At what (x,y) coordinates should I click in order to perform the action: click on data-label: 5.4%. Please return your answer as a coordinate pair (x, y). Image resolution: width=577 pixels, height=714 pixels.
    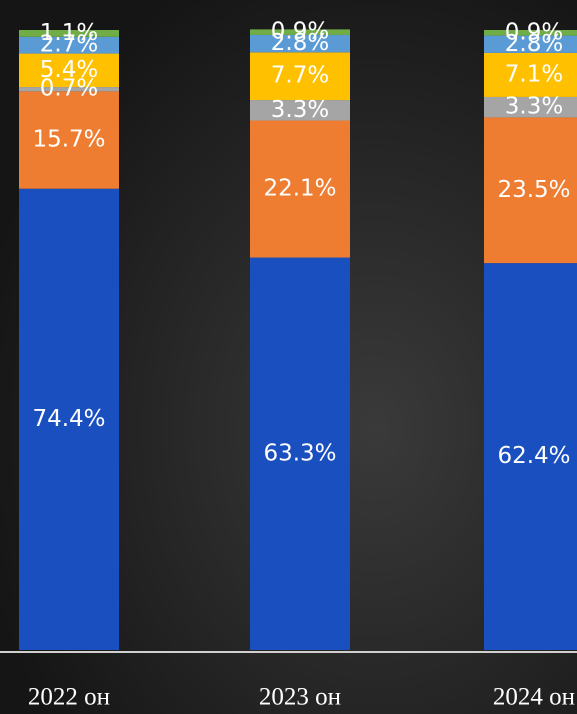
    Looking at the image, I should click on (69, 70).